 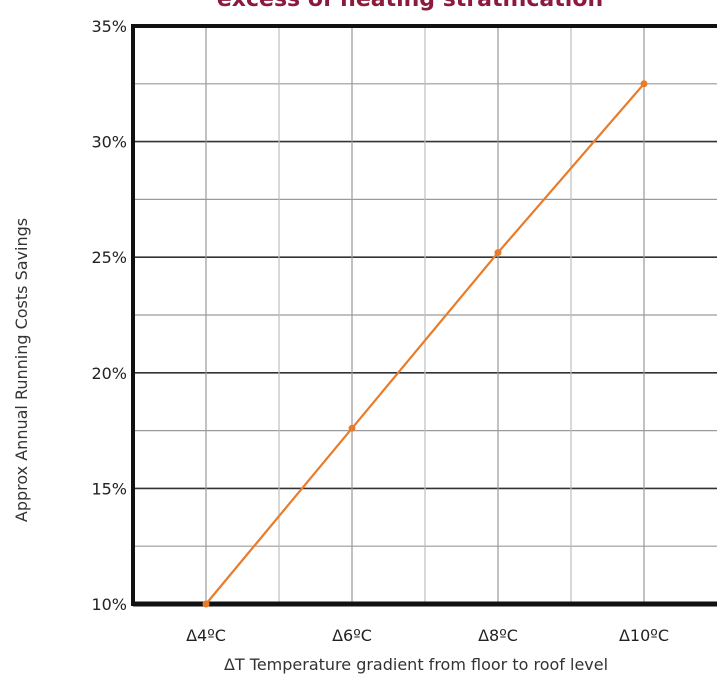 I want to click on y-tick-label: 35%, so click(x=109, y=26).